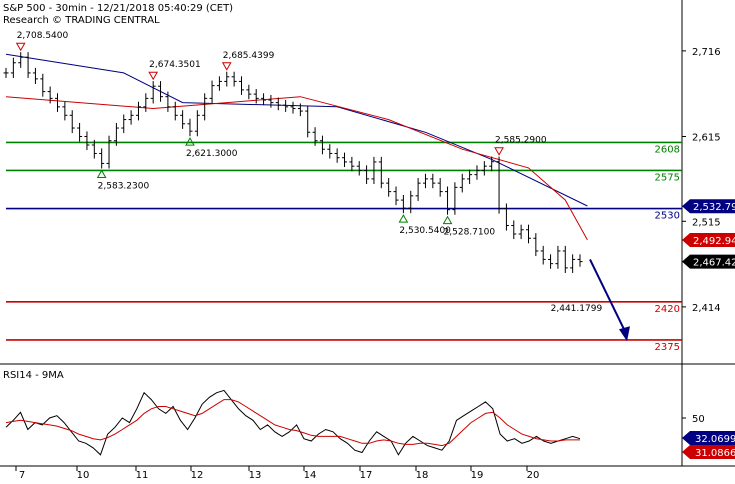 The image size is (735, 484). Describe the element at coordinates (83, 475) in the screenshot. I see `x-tick-label: 10` at that location.